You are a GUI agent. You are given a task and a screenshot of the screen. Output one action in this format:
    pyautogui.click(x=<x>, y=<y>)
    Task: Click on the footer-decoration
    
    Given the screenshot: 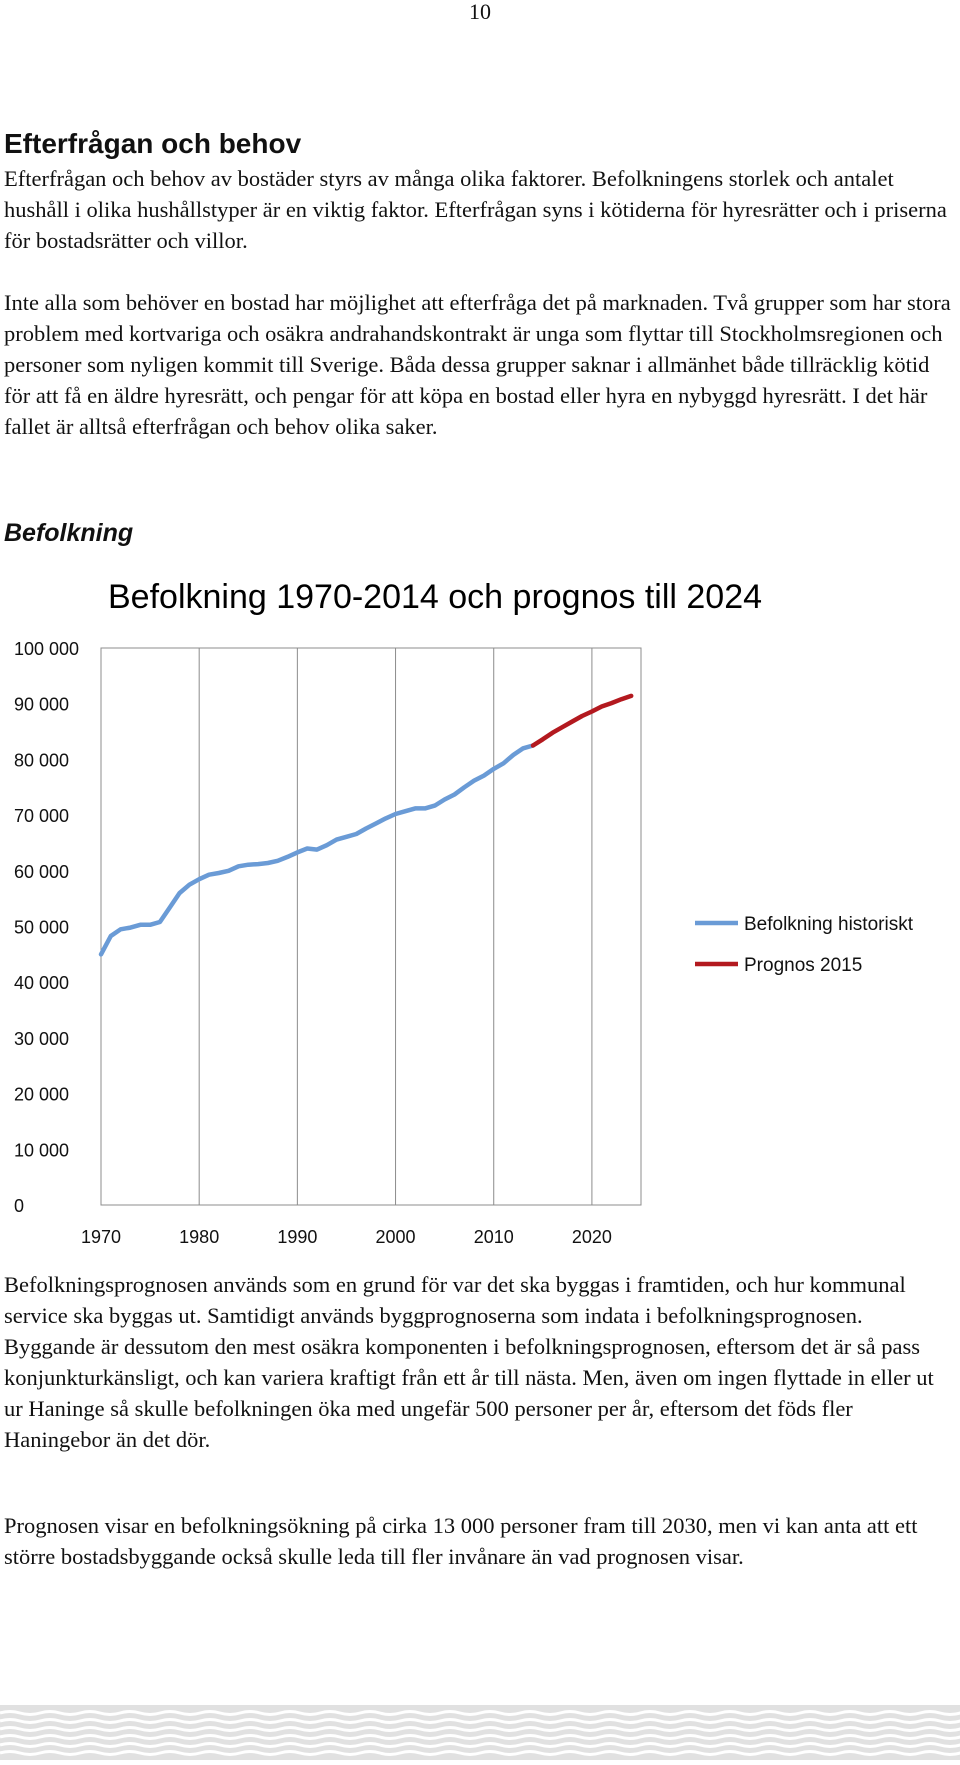 What is the action you would take?
    pyautogui.click(x=480, y=1732)
    